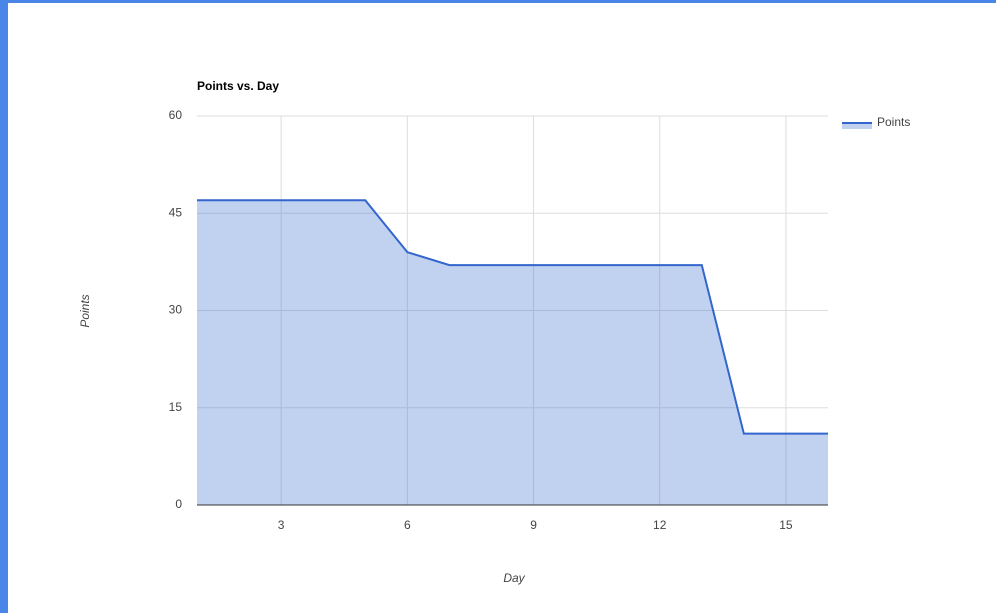 This screenshot has width=996, height=613. Describe the element at coordinates (176, 407) in the screenshot. I see `y-tick-label: 15` at that location.